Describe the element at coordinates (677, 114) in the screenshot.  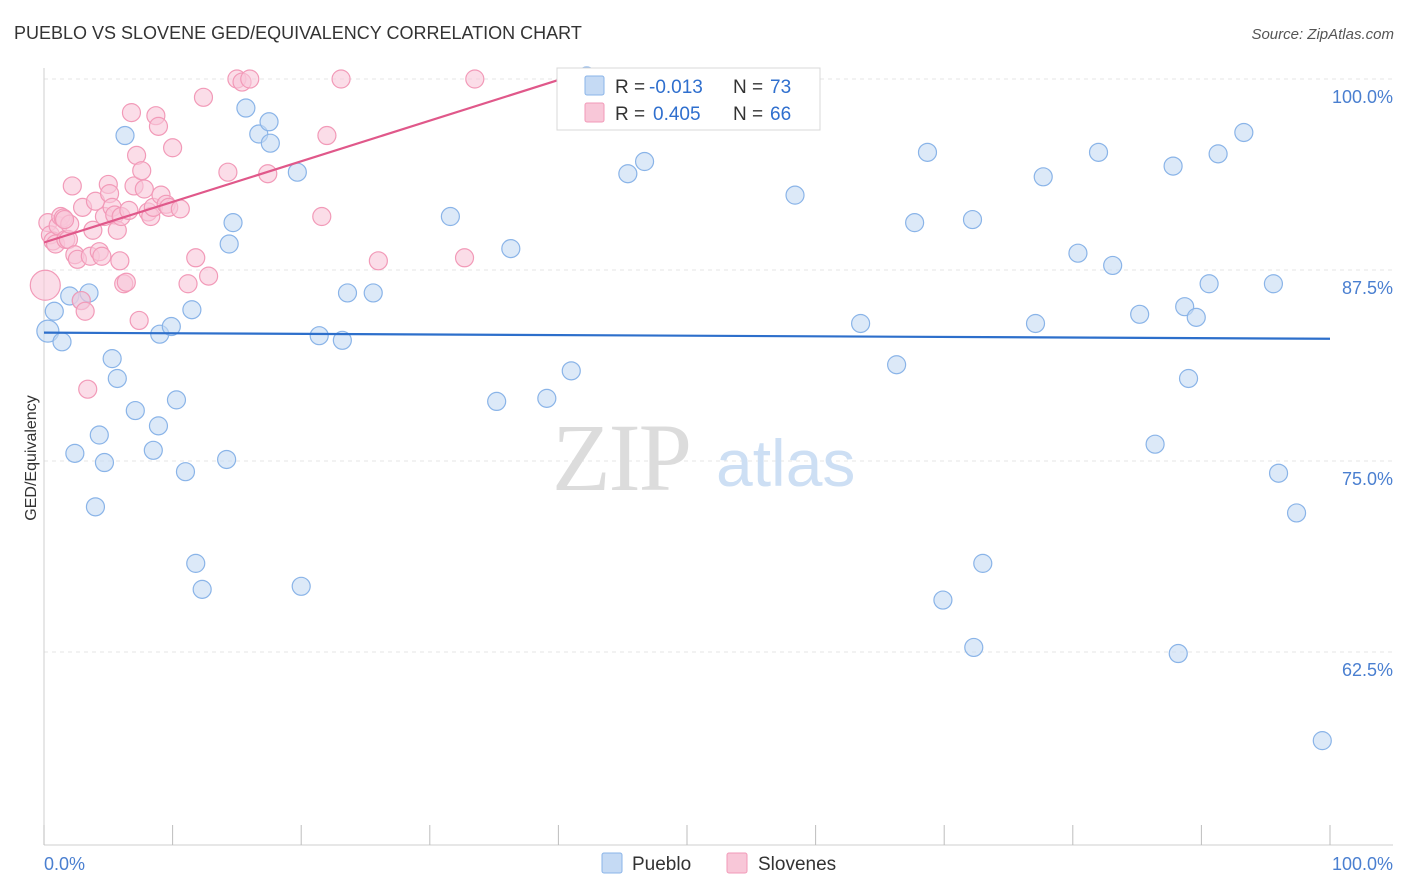
I see `stats-r-value-slovenes: 0.405` at that location.